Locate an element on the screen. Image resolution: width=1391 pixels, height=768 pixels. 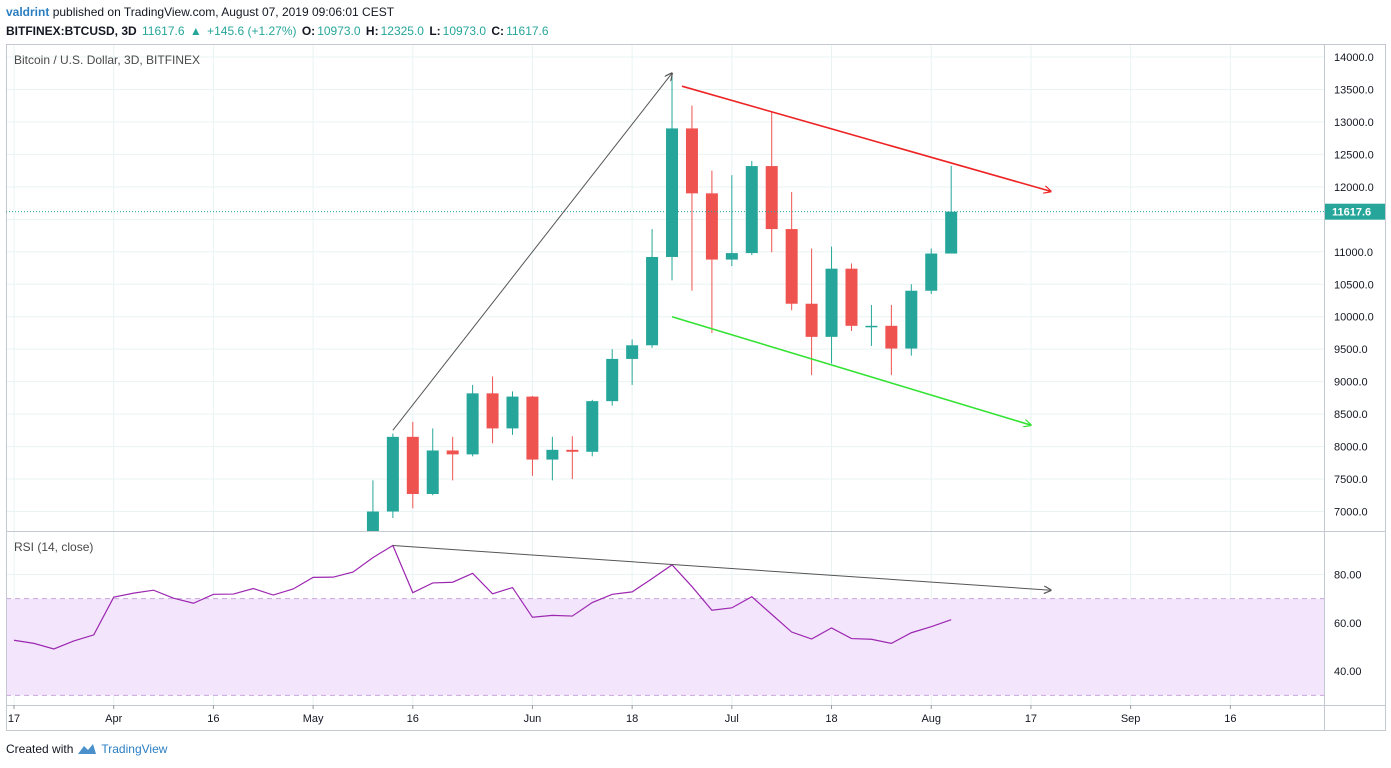
rsi-band is located at coordinates (665, 647).